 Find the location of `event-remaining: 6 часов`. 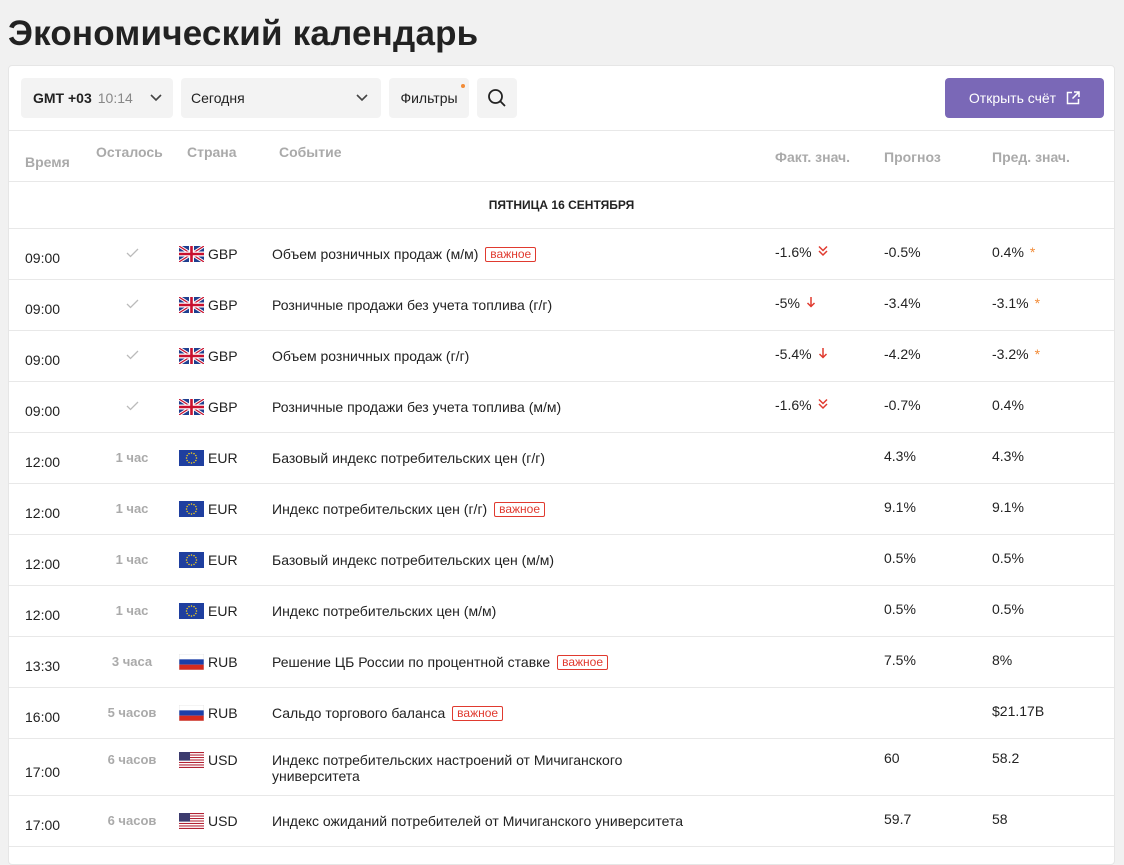

event-remaining: 6 часов is located at coordinates (132, 820).